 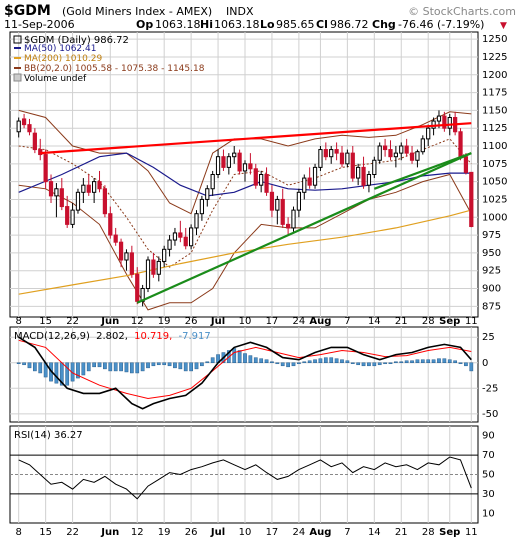 I want to click on volume-legend-marker, so click(x=17, y=77).